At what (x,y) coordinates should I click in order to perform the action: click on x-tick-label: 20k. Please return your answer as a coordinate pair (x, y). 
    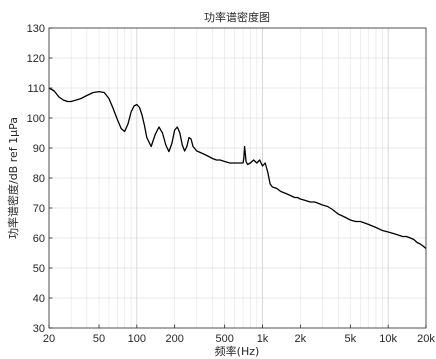
    Looking at the image, I should click on (426, 339).